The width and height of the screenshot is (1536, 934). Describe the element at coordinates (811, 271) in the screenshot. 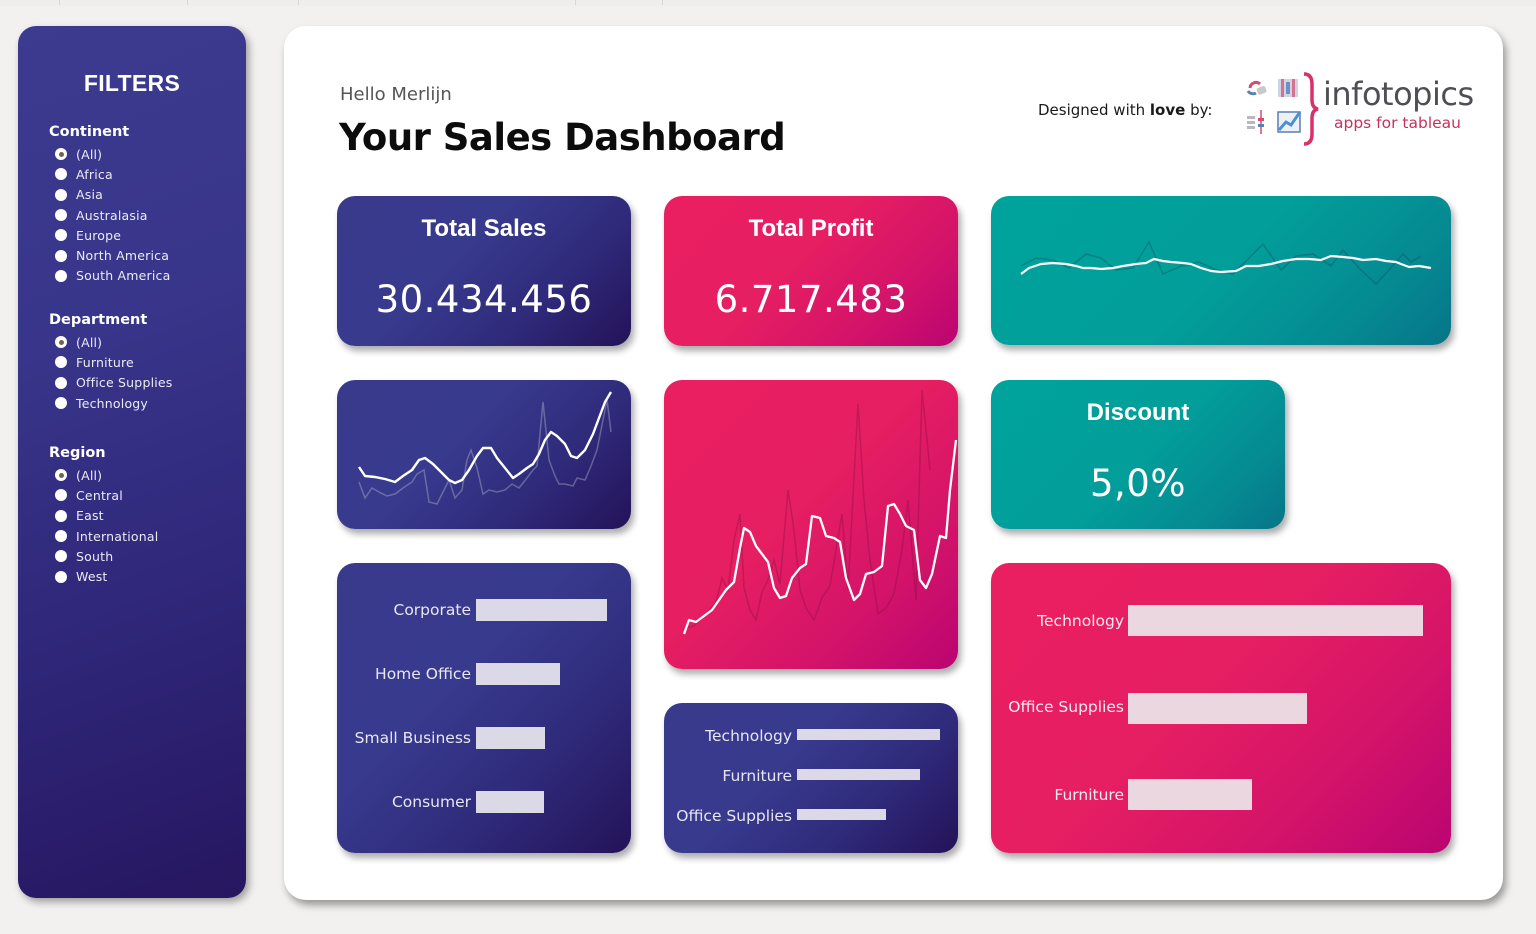

I see `total-profit-card: Total Profit 6.717.483` at that location.